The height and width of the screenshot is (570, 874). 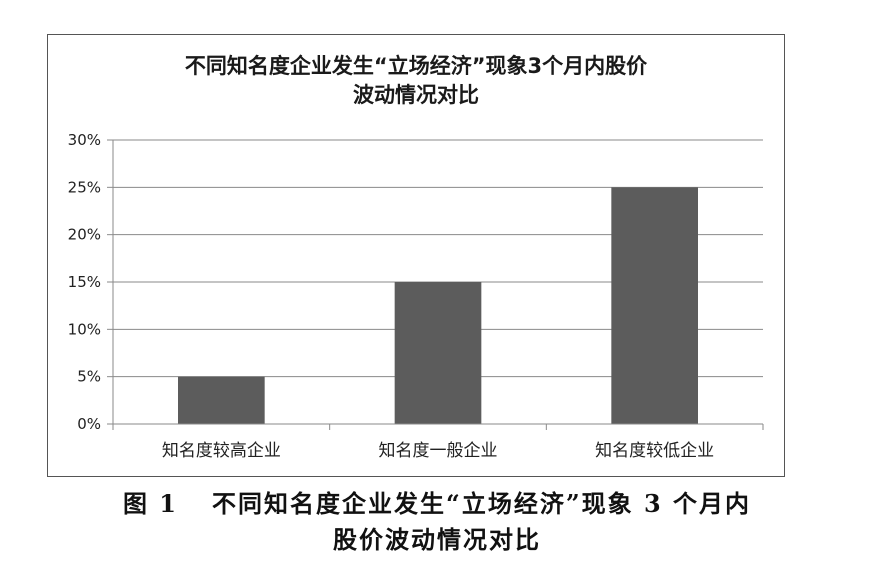 I want to click on y-tick-label: 10%, so click(x=84, y=329).